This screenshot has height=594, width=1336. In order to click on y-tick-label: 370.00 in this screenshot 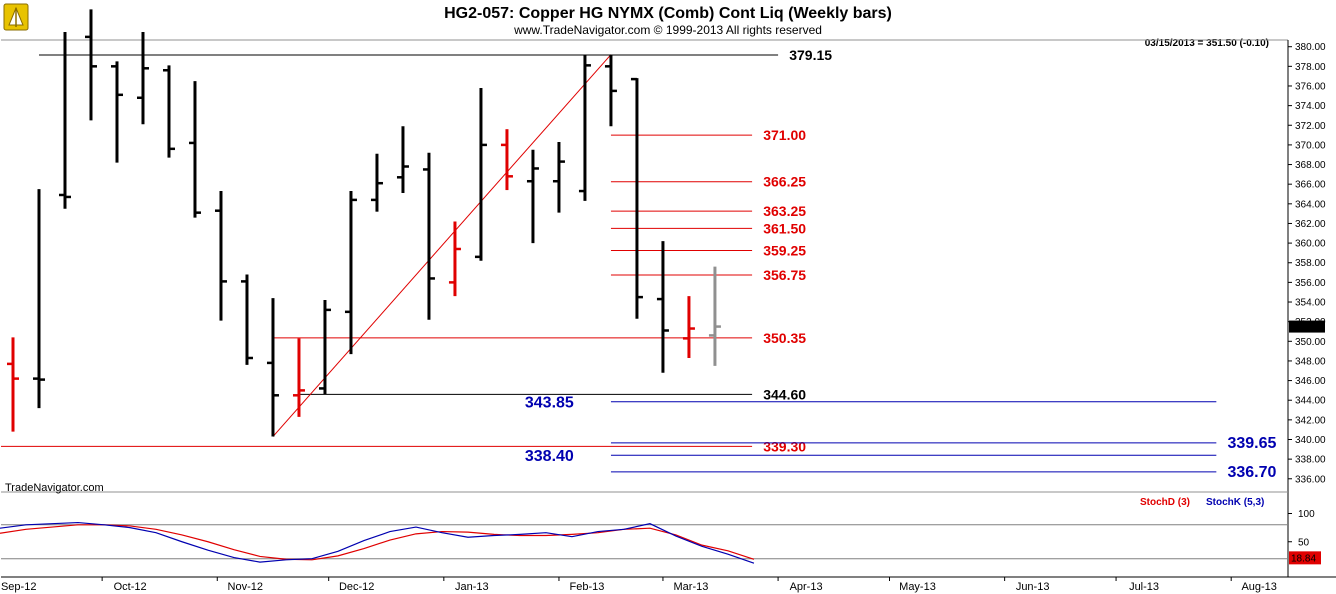, I will do `click(1310, 145)`.